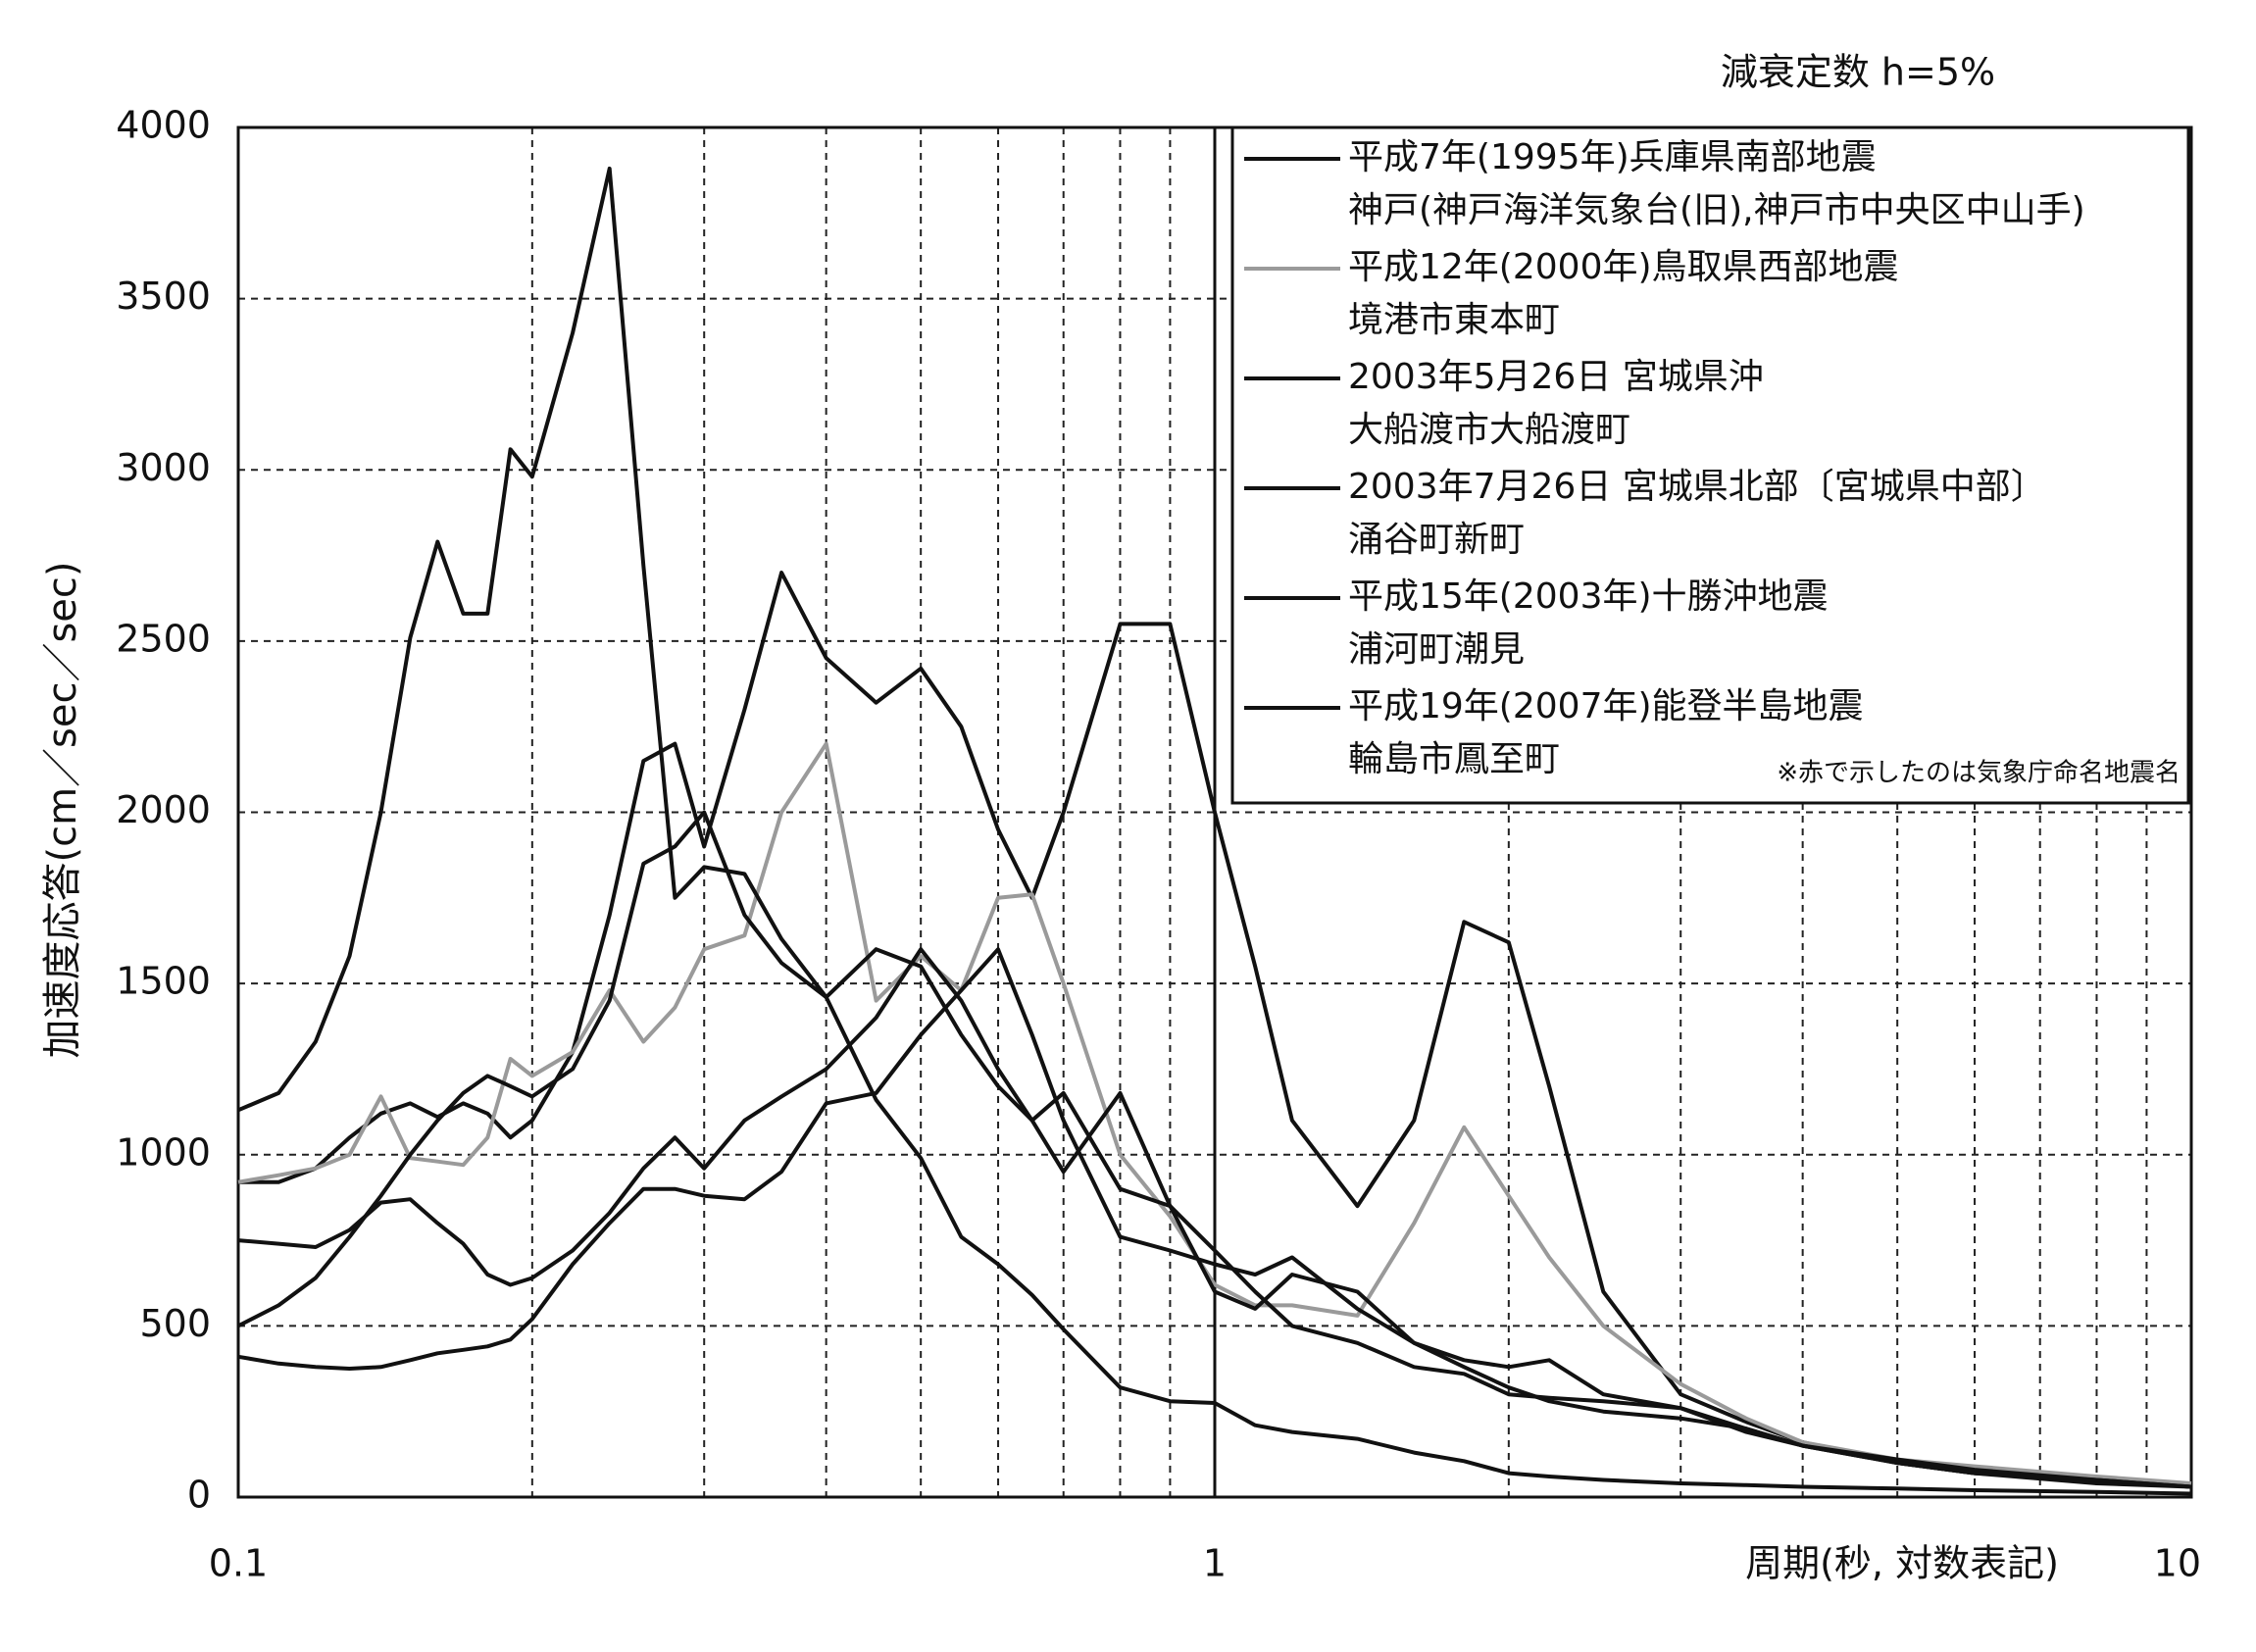  What do you see at coordinates (1623, 267) in the screenshot?
I see `legend-label: 平成12年(2000年)鳥取県西部地震` at bounding box center [1623, 267].